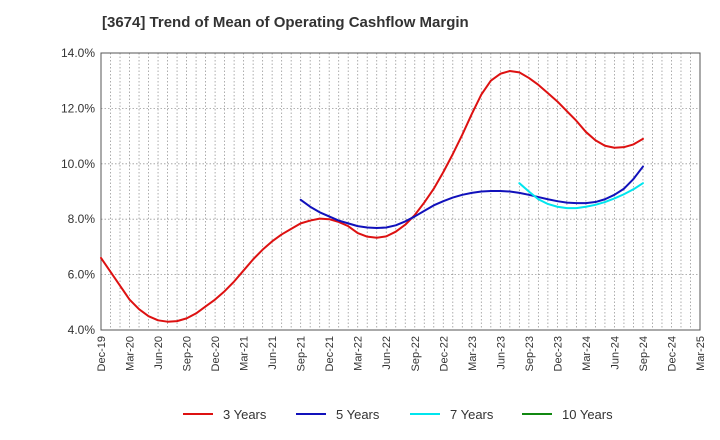 The image size is (720, 440). What do you see at coordinates (701, 353) in the screenshot?
I see `x-tick-label: Mar-25` at bounding box center [701, 353].